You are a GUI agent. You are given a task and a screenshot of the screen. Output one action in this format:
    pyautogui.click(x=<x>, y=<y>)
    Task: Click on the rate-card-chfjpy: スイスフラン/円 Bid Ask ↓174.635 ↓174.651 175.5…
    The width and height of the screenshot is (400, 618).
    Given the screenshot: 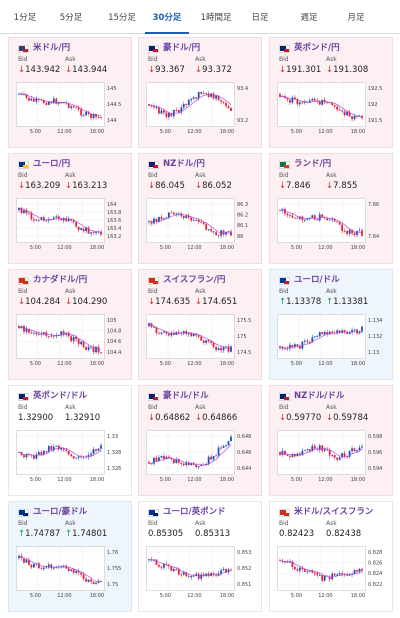 What is the action you would take?
    pyautogui.click(x=200, y=324)
    